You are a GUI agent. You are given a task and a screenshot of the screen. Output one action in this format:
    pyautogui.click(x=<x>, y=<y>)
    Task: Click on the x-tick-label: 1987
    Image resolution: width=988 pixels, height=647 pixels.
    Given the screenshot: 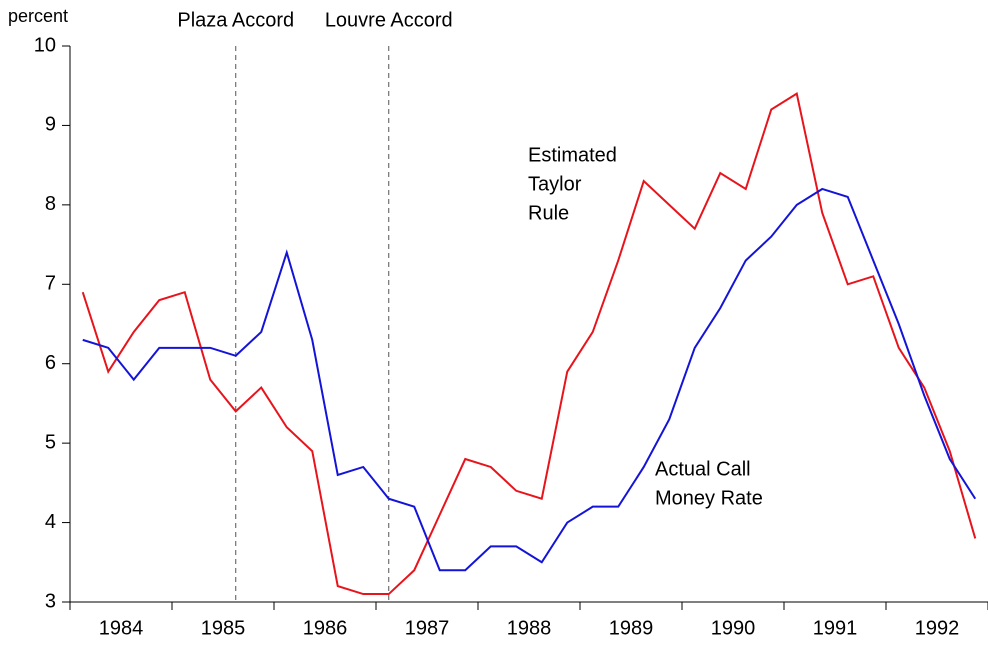 What is the action you would take?
    pyautogui.click(x=427, y=628)
    